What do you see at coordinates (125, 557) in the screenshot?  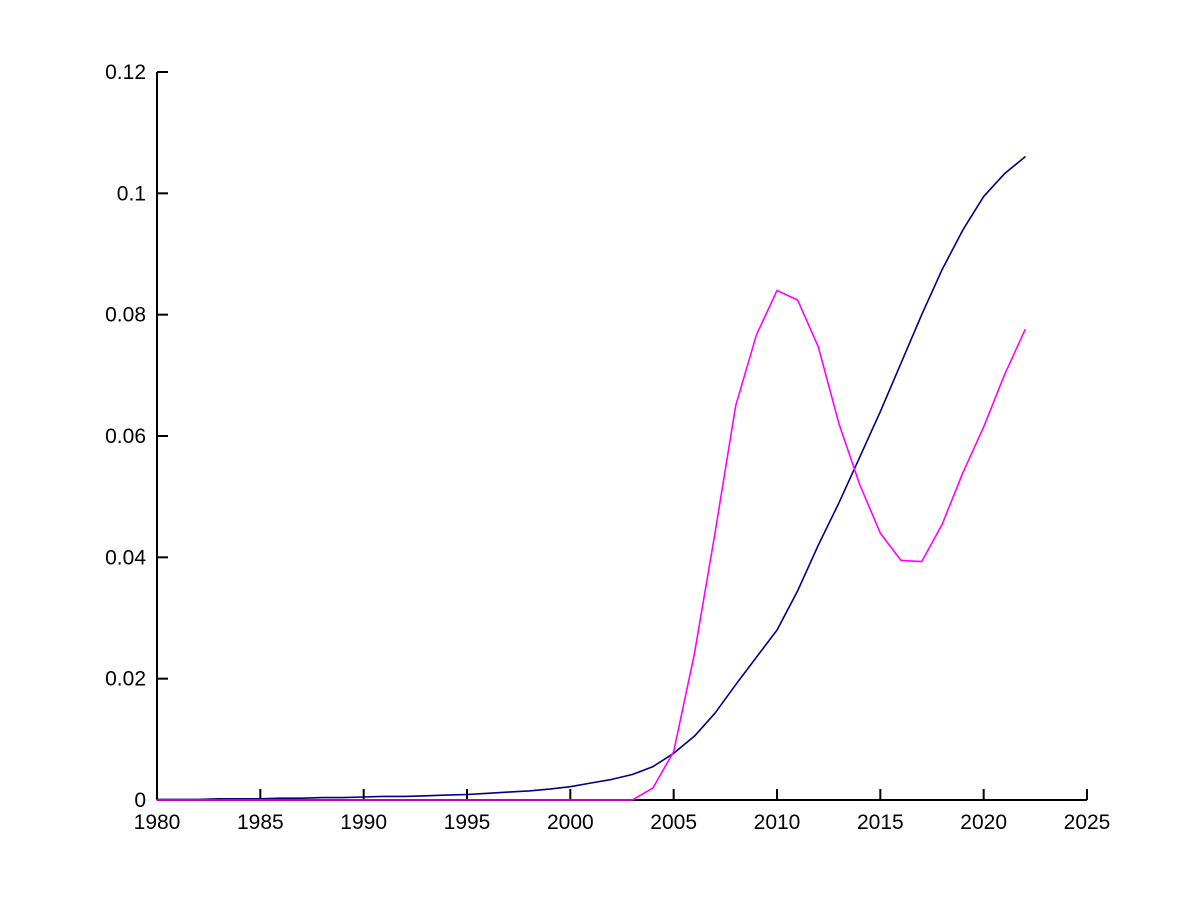 I see `y-tick-label: 0.04` at bounding box center [125, 557].